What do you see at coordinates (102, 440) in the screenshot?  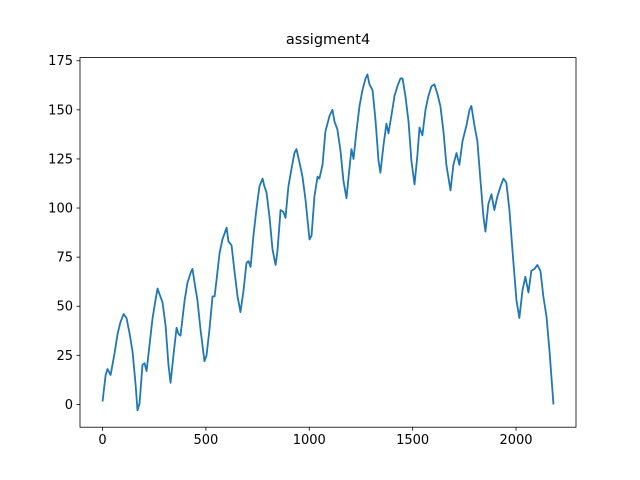 I see `x-tick-label: 0` at bounding box center [102, 440].